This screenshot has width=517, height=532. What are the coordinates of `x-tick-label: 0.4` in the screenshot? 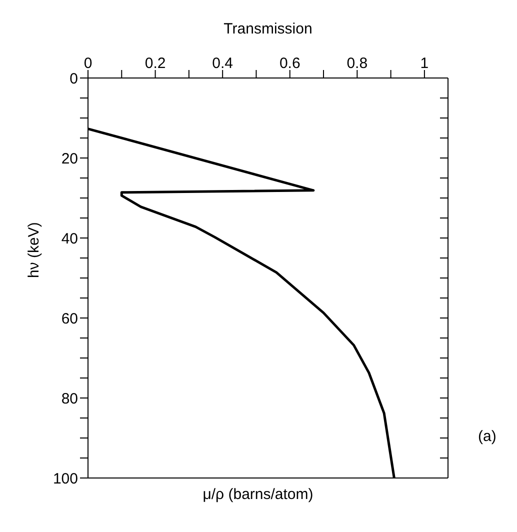 It's located at (223, 63).